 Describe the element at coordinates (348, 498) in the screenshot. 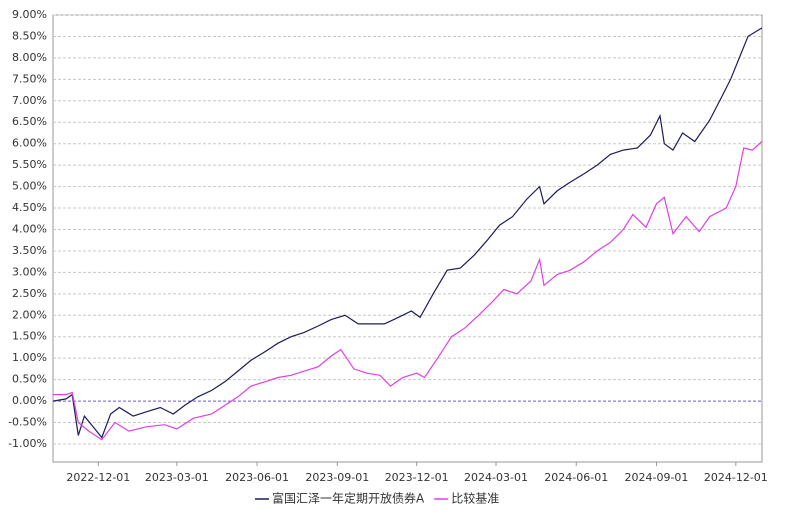

I see `legend-label: 富国汇泽一年定期开放债券A` at that location.